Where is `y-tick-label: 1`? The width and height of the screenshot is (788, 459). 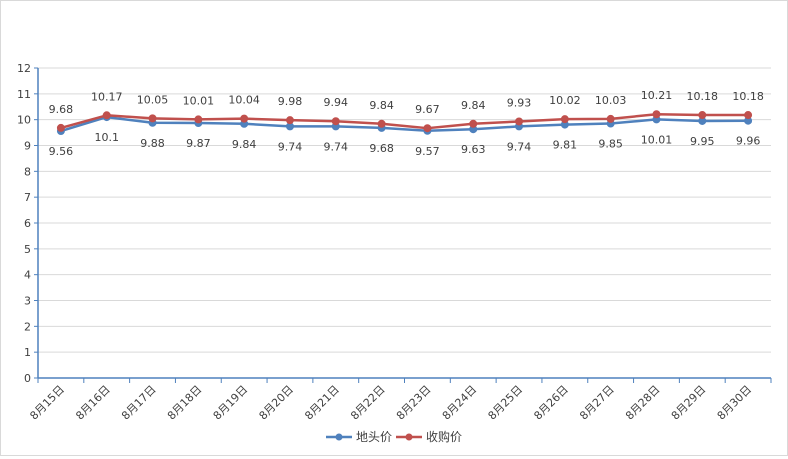
y-tick-label: 1 is located at coordinates (27, 352).